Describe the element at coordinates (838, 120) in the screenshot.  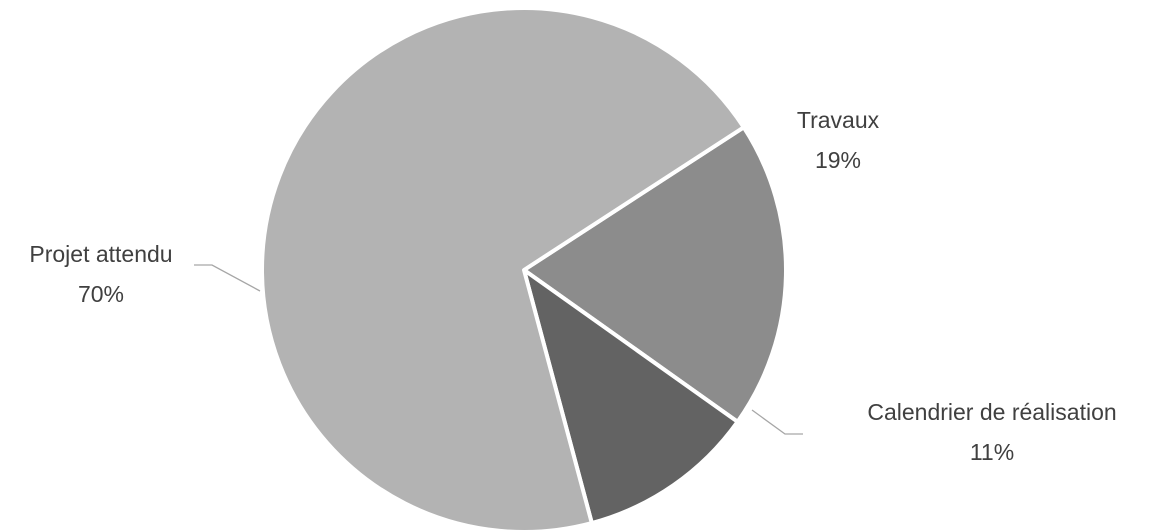
I see `label-name-travaux: Travaux` at that location.